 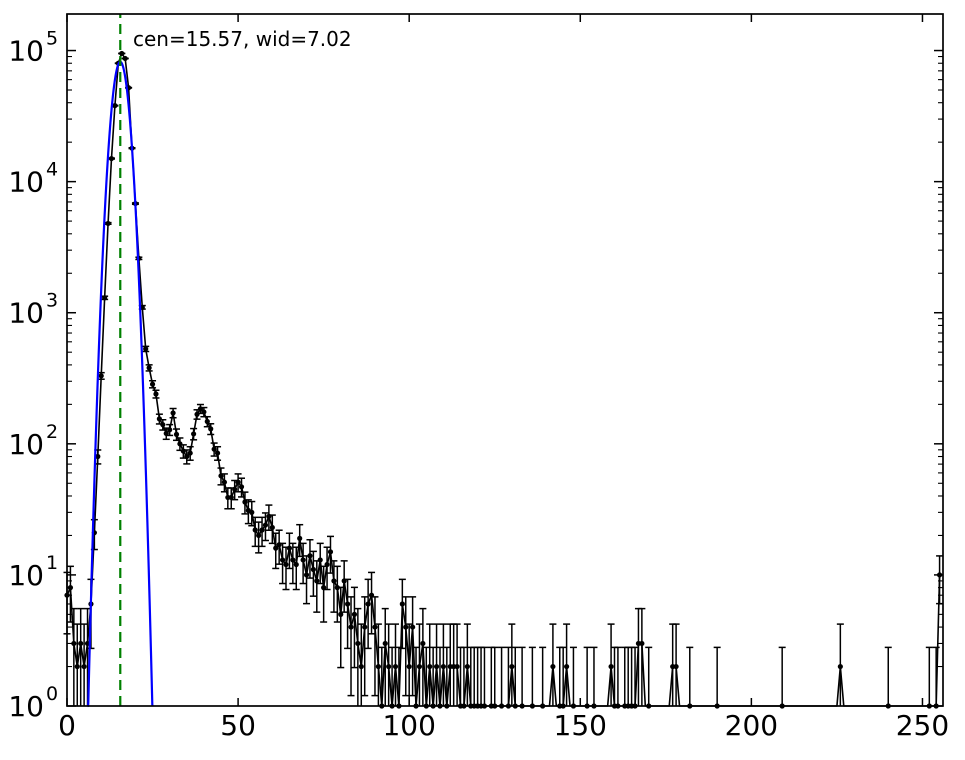 I want to click on y-tick-label-exponent: 1, so click(x=52, y=563).